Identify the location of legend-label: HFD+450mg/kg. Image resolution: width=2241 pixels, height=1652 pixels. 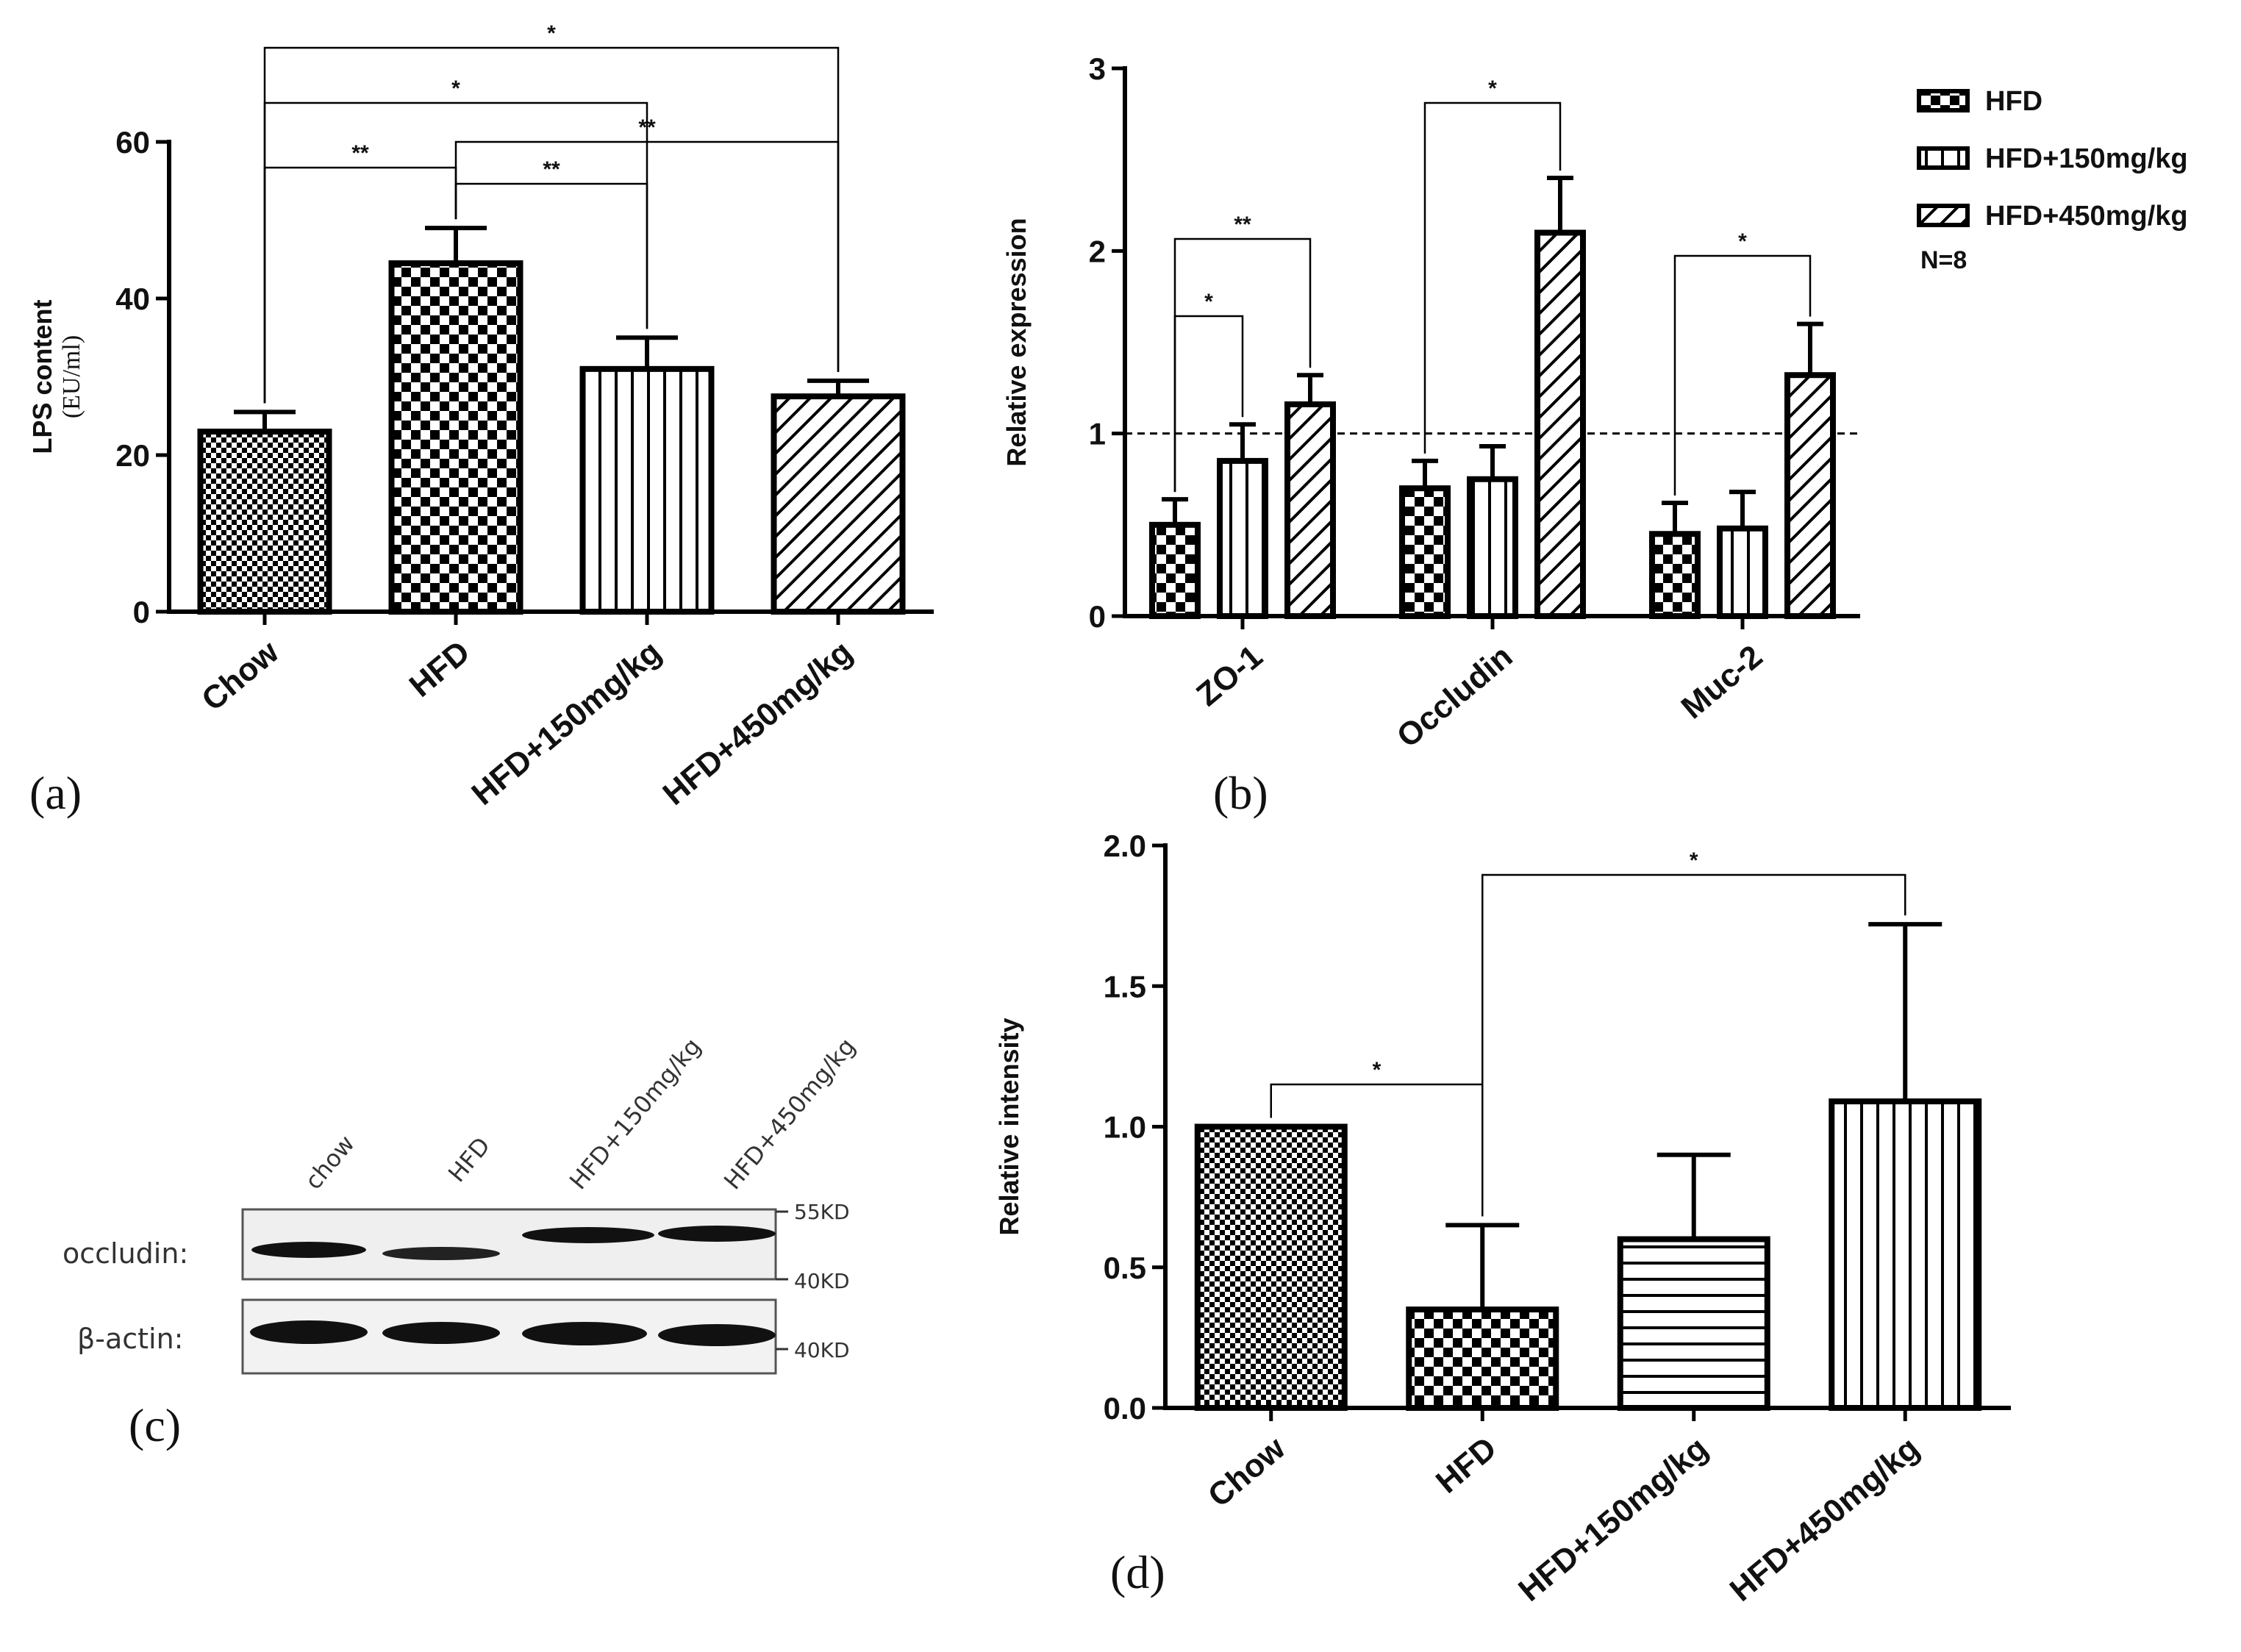
(2086, 216).